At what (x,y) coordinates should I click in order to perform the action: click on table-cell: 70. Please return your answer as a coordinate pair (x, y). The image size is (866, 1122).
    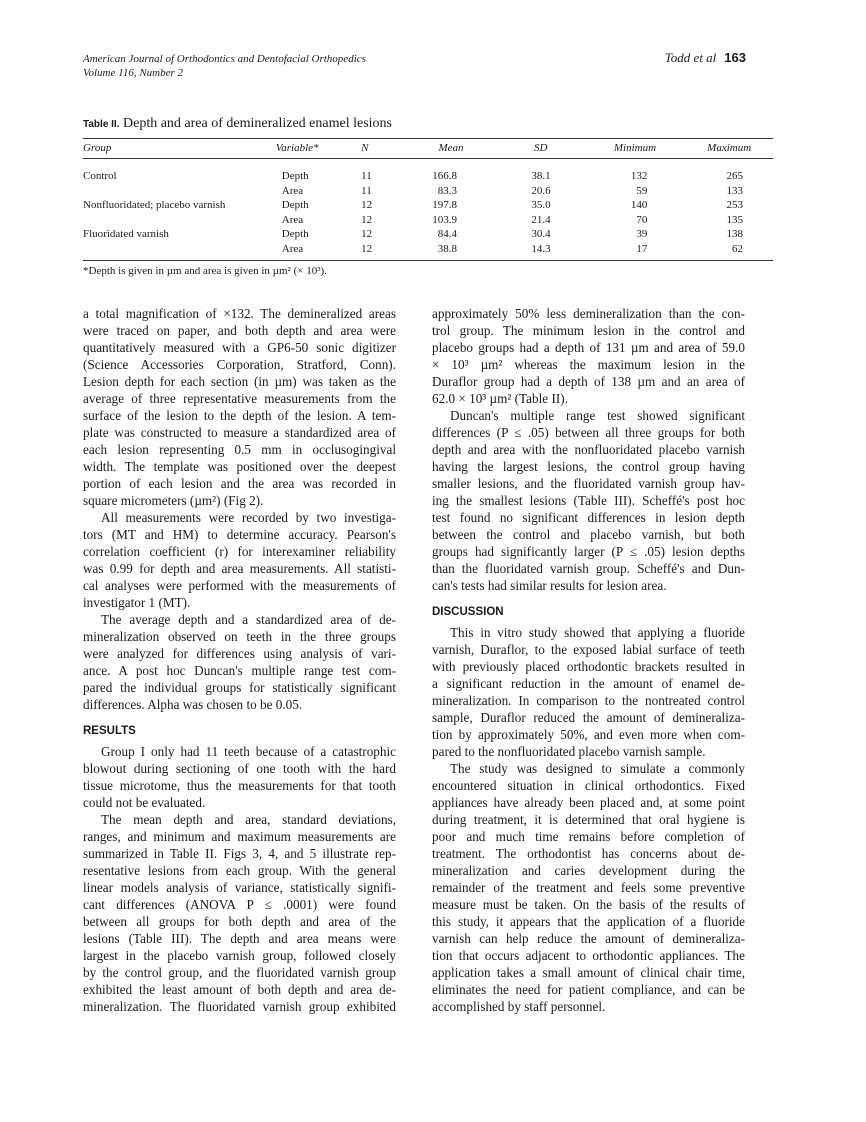
    Looking at the image, I should click on (642, 219).